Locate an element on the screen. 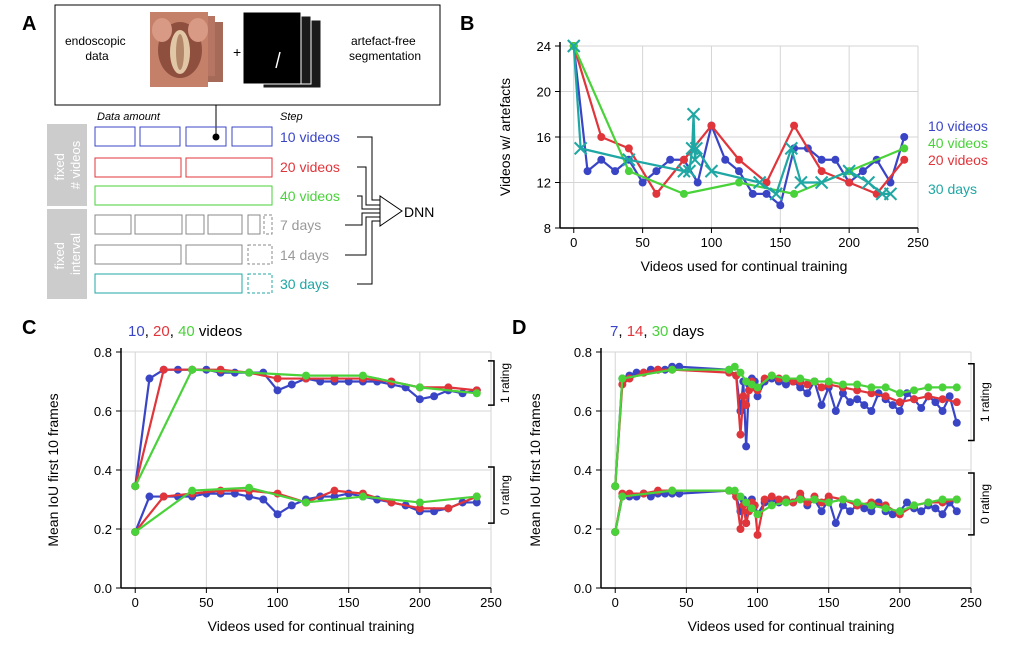 This screenshot has height=652, width=1026. panel-label-a: A is located at coordinates (29, 24).